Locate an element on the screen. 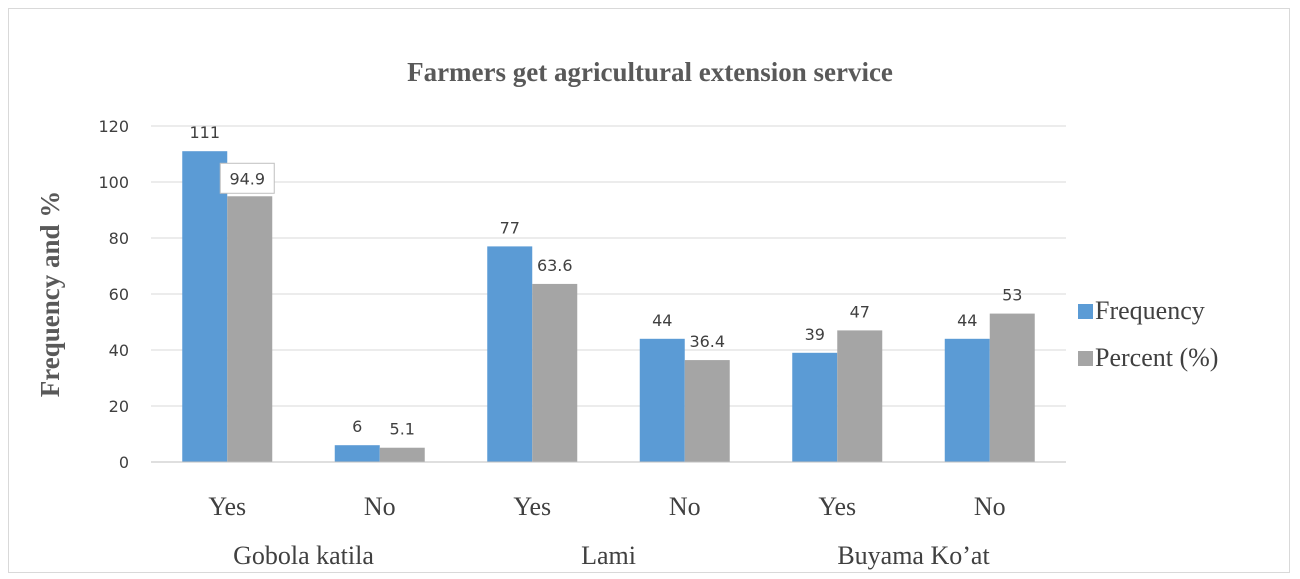  y-tick-label-80: 80 is located at coordinates (119, 238).